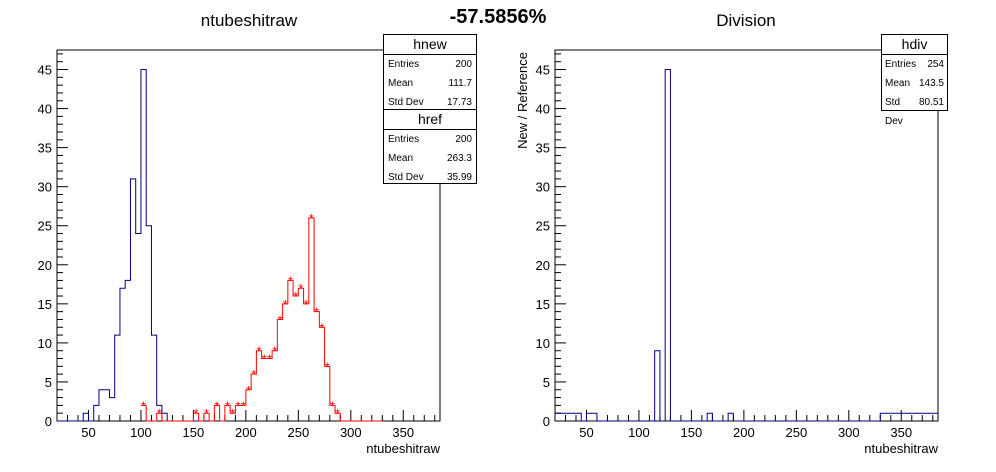  I want to click on stats-title: hnew, so click(430, 45).